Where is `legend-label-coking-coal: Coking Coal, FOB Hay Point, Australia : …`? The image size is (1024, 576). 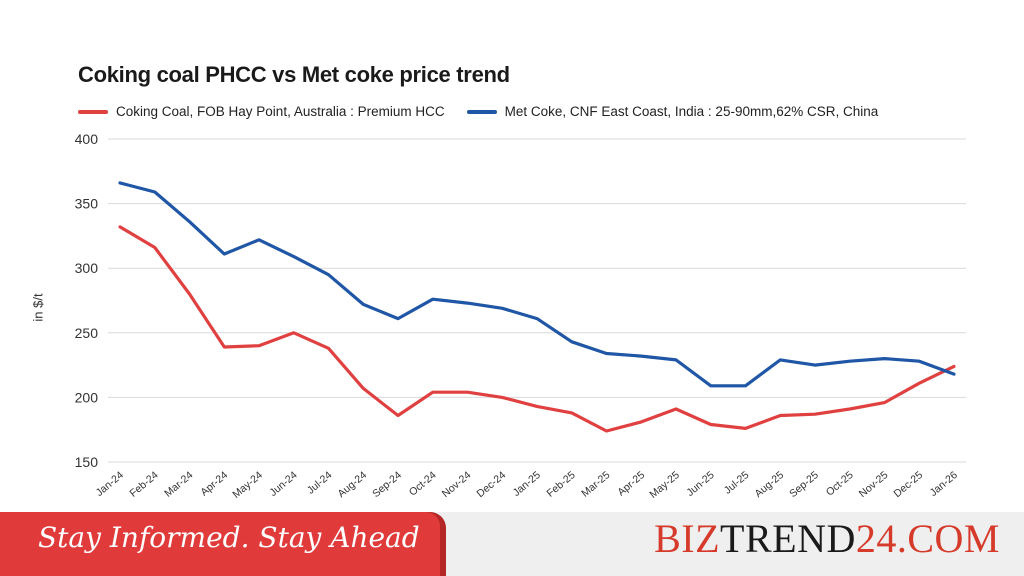 legend-label-coking-coal: Coking Coal, FOB Hay Point, Australia : … is located at coordinates (280, 111).